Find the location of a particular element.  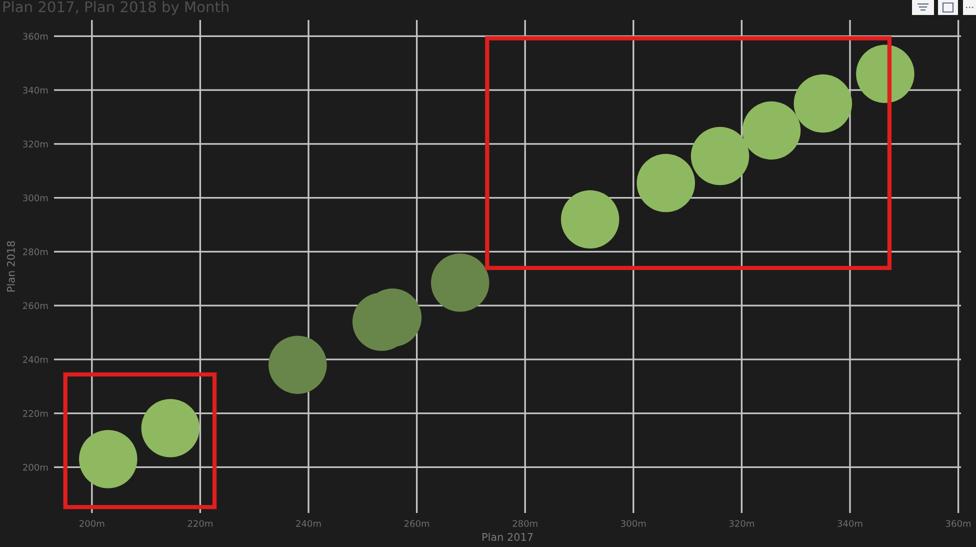

x-tick-label: 220m is located at coordinates (200, 523).